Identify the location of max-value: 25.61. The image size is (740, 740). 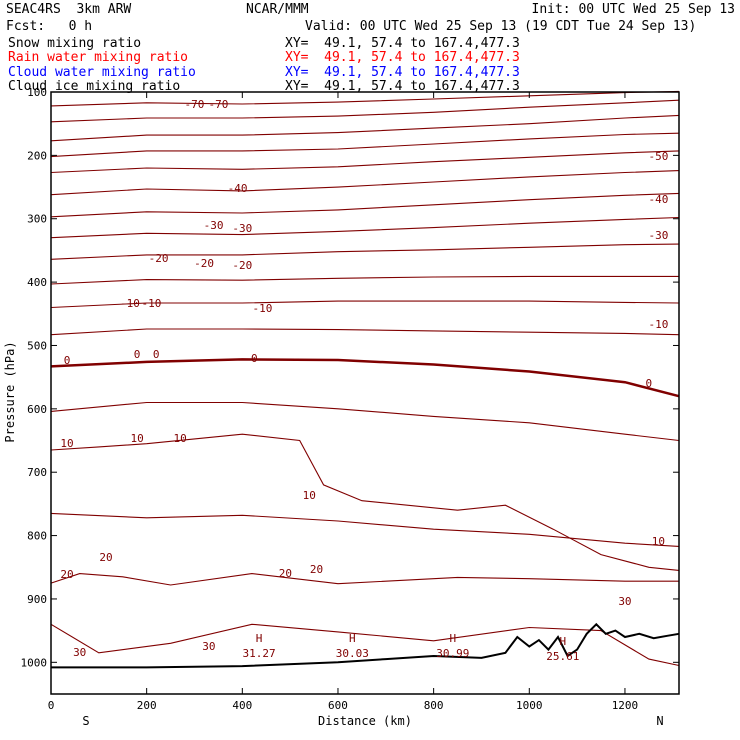
(562, 656).